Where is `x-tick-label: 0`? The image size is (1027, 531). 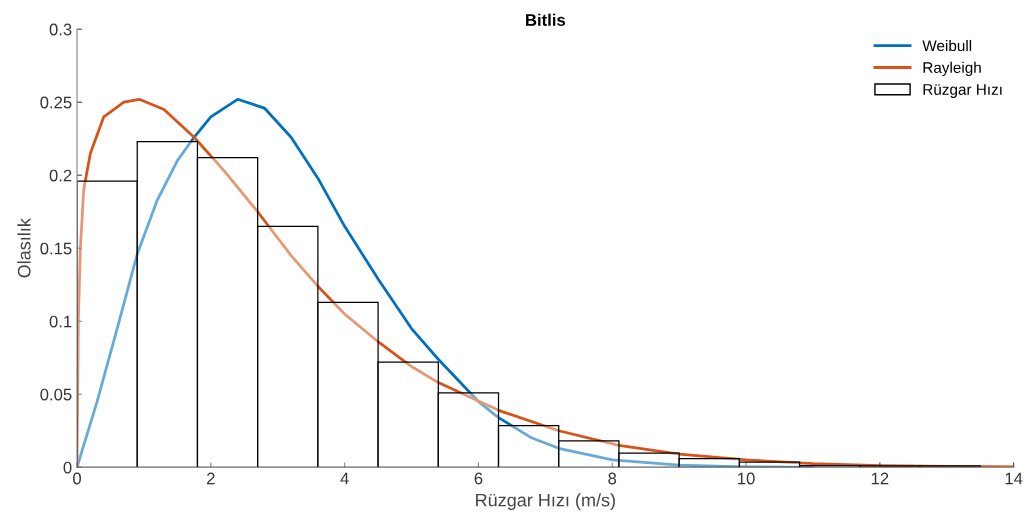
x-tick-label: 0 is located at coordinates (77, 478).